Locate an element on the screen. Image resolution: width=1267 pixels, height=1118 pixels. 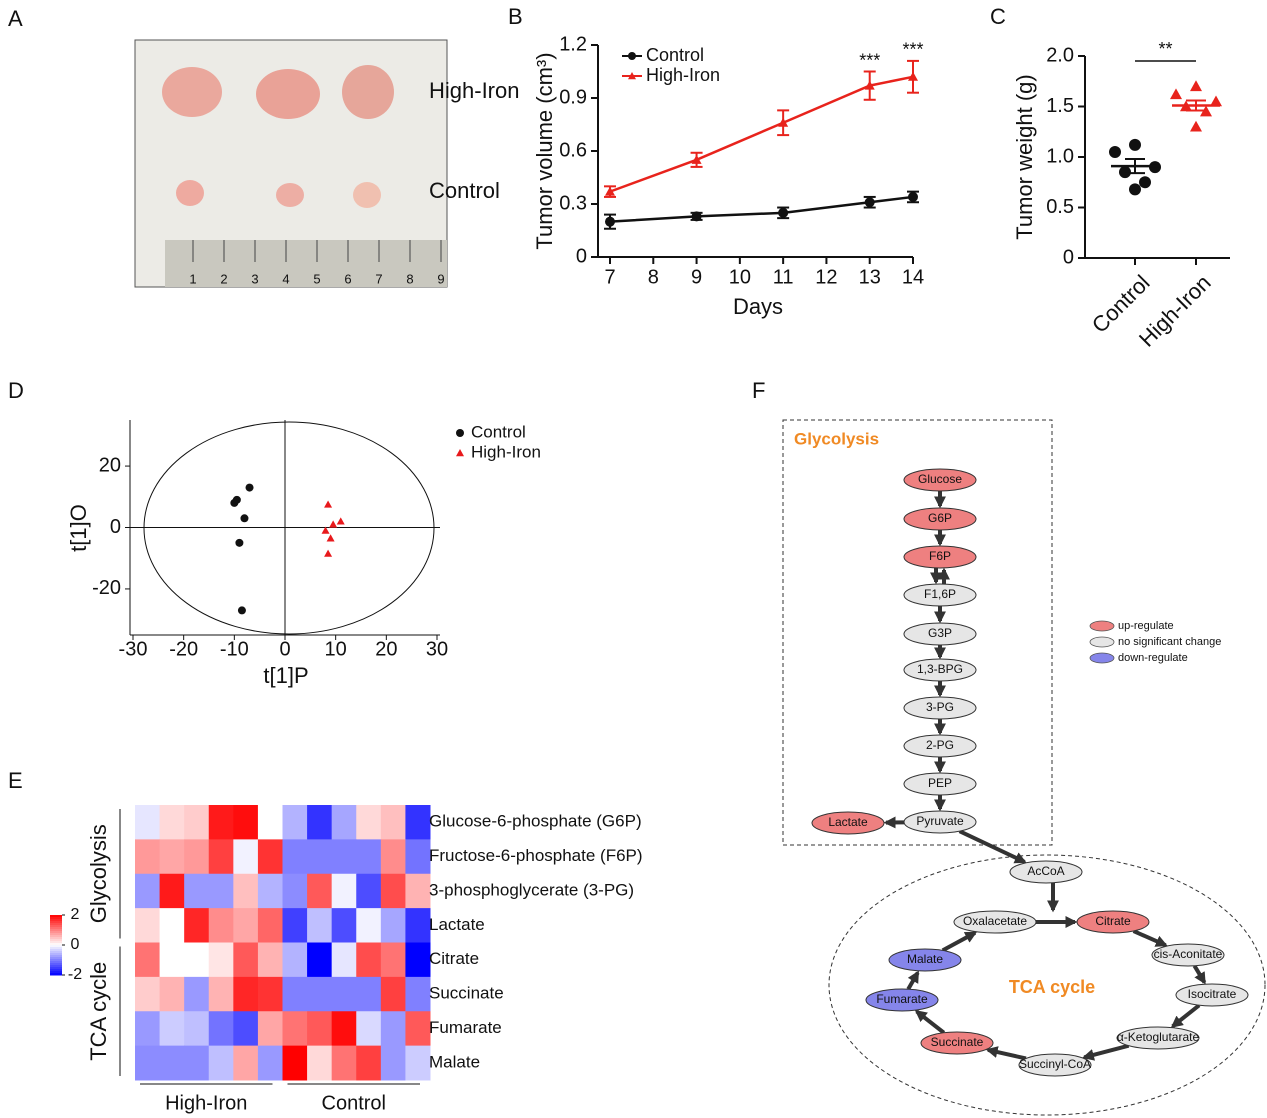
metabolite-label: Glucose is located at coordinates (940, 479).